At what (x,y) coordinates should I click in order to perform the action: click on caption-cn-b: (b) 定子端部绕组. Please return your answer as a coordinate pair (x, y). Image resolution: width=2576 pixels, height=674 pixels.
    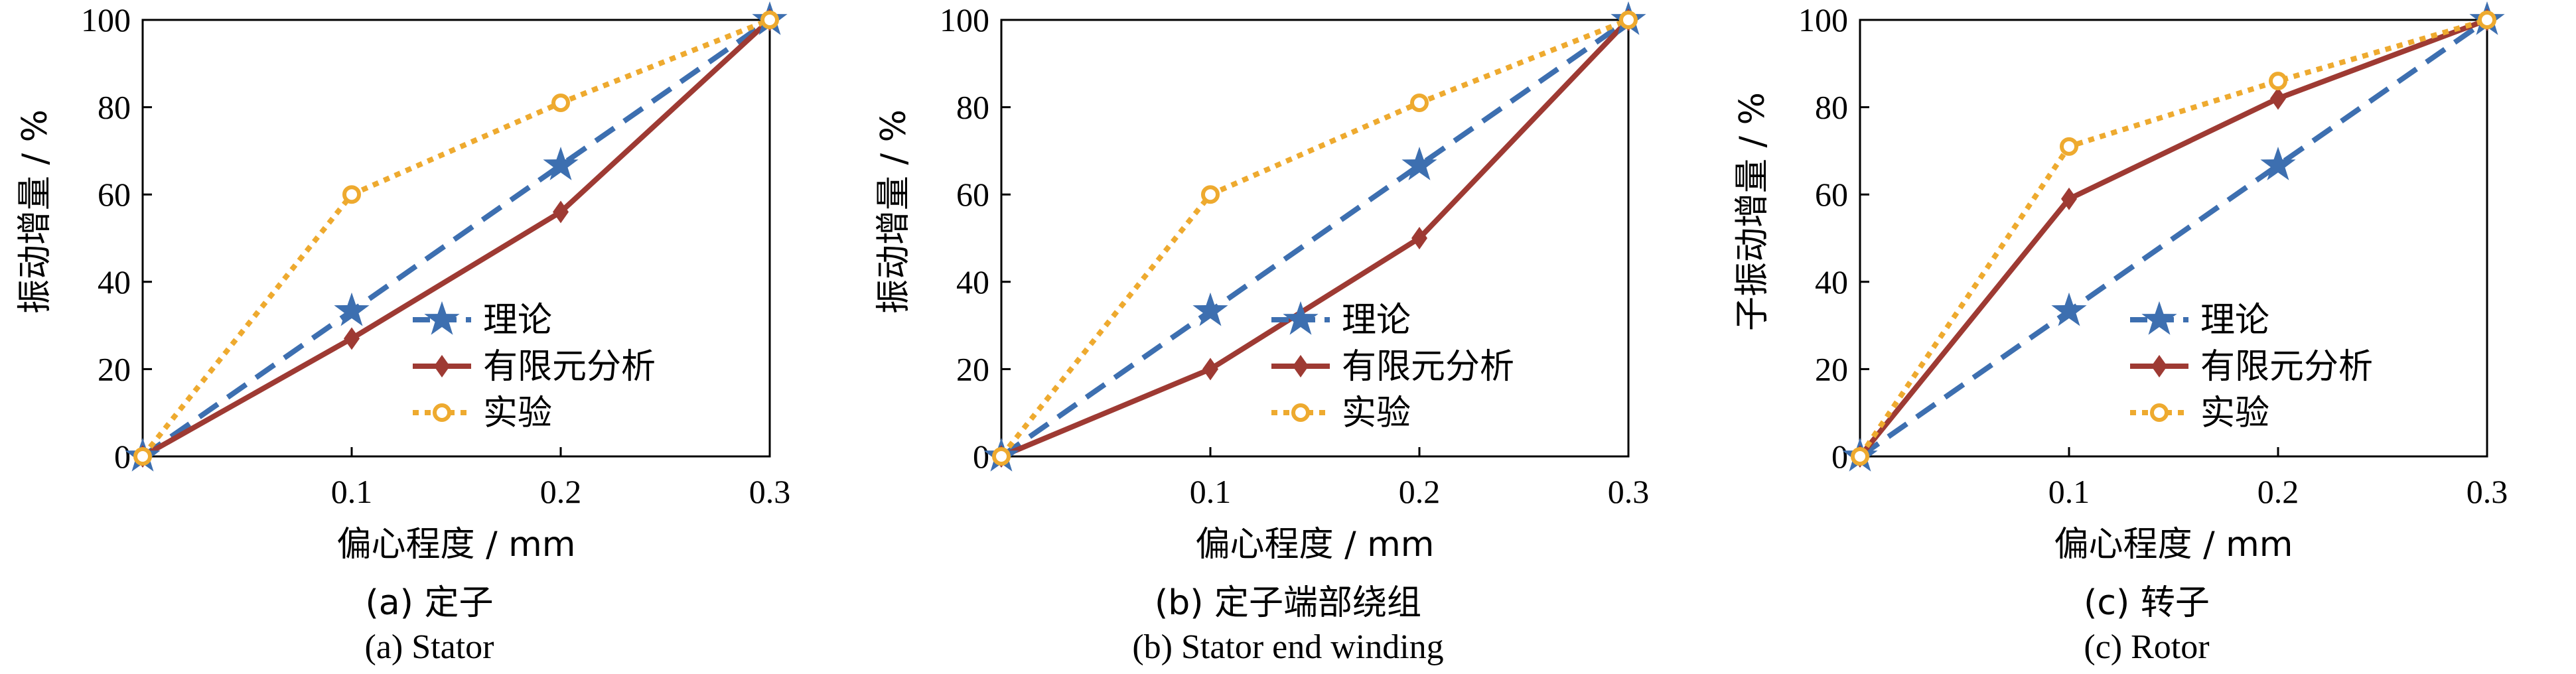
    Looking at the image, I should click on (1288, 603).